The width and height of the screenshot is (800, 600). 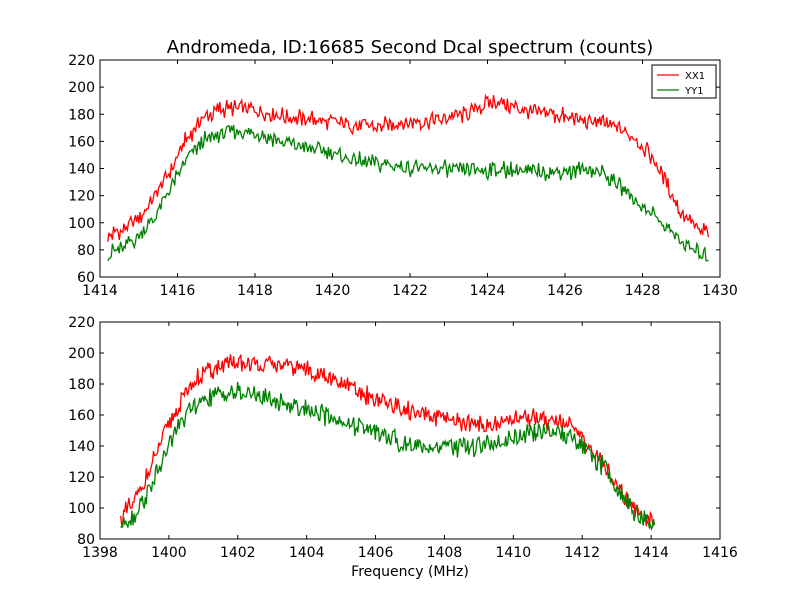 What do you see at coordinates (100, 553) in the screenshot?
I see `x-tick-label: 1398` at bounding box center [100, 553].